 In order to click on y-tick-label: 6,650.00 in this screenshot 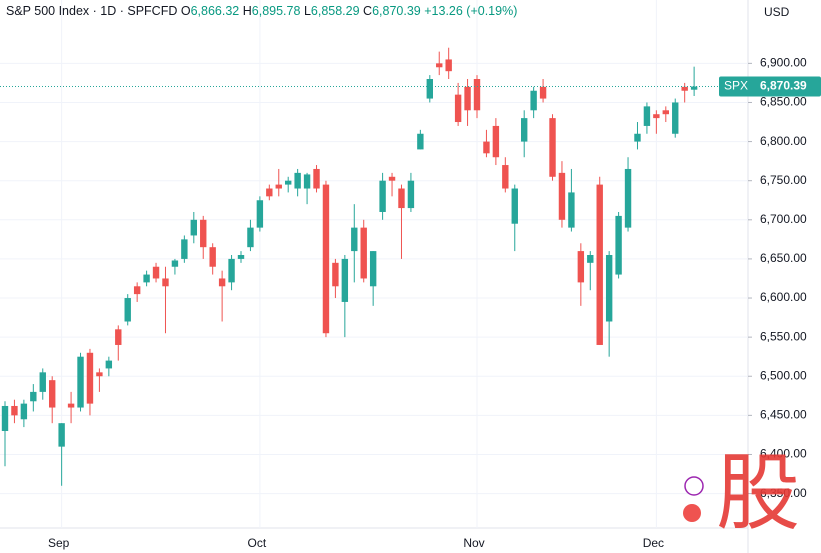, I will do `click(783, 258)`.